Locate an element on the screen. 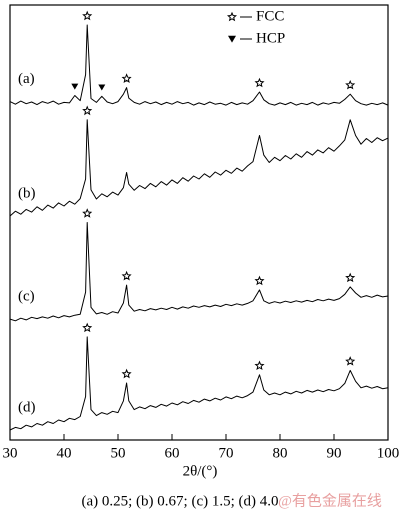 The height and width of the screenshot is (516, 400). x-tick-label: 40 is located at coordinates (64, 453).